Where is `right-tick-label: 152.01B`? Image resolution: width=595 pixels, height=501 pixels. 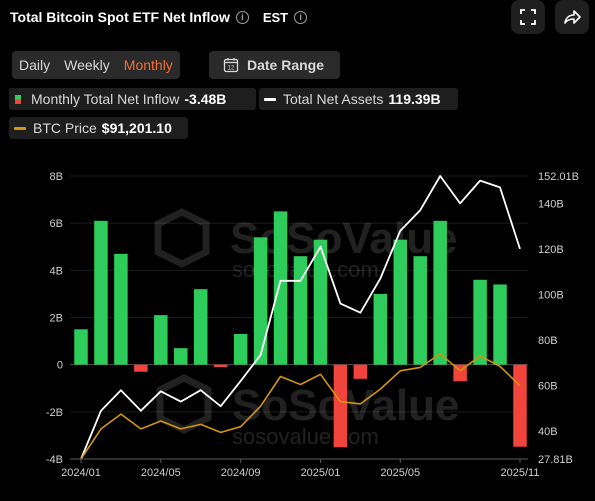
right-tick-label: 152.01B is located at coordinates (558, 177).